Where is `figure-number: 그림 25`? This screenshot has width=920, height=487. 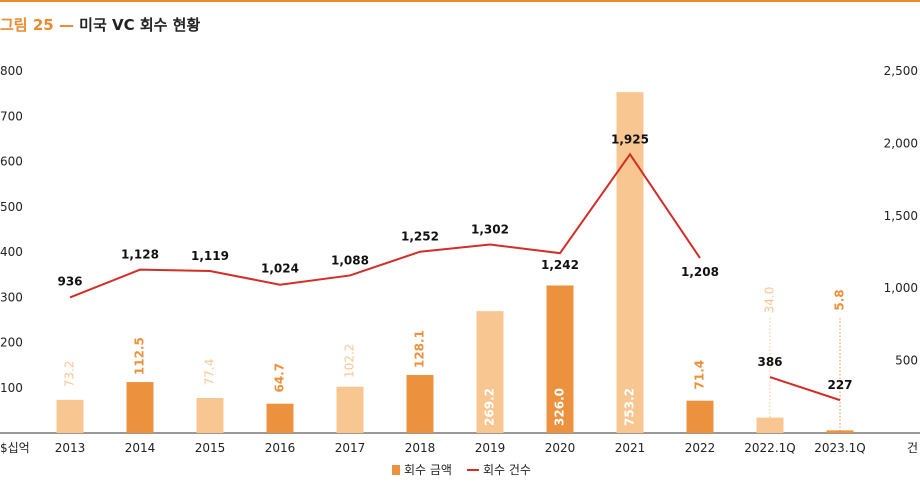 figure-number: 그림 25 is located at coordinates (27, 25).